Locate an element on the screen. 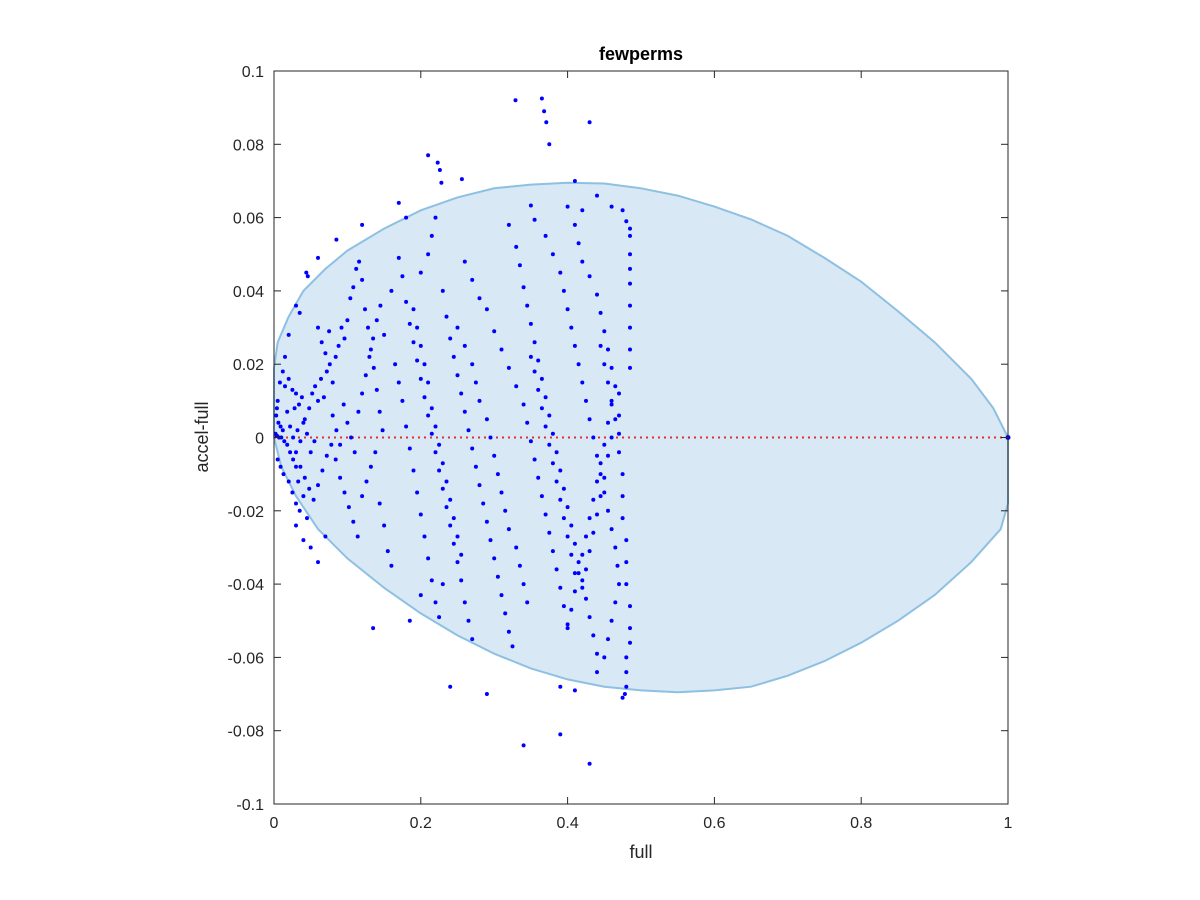 This screenshot has height=900, width=1200. x-tick-label: 0 is located at coordinates (274, 823).